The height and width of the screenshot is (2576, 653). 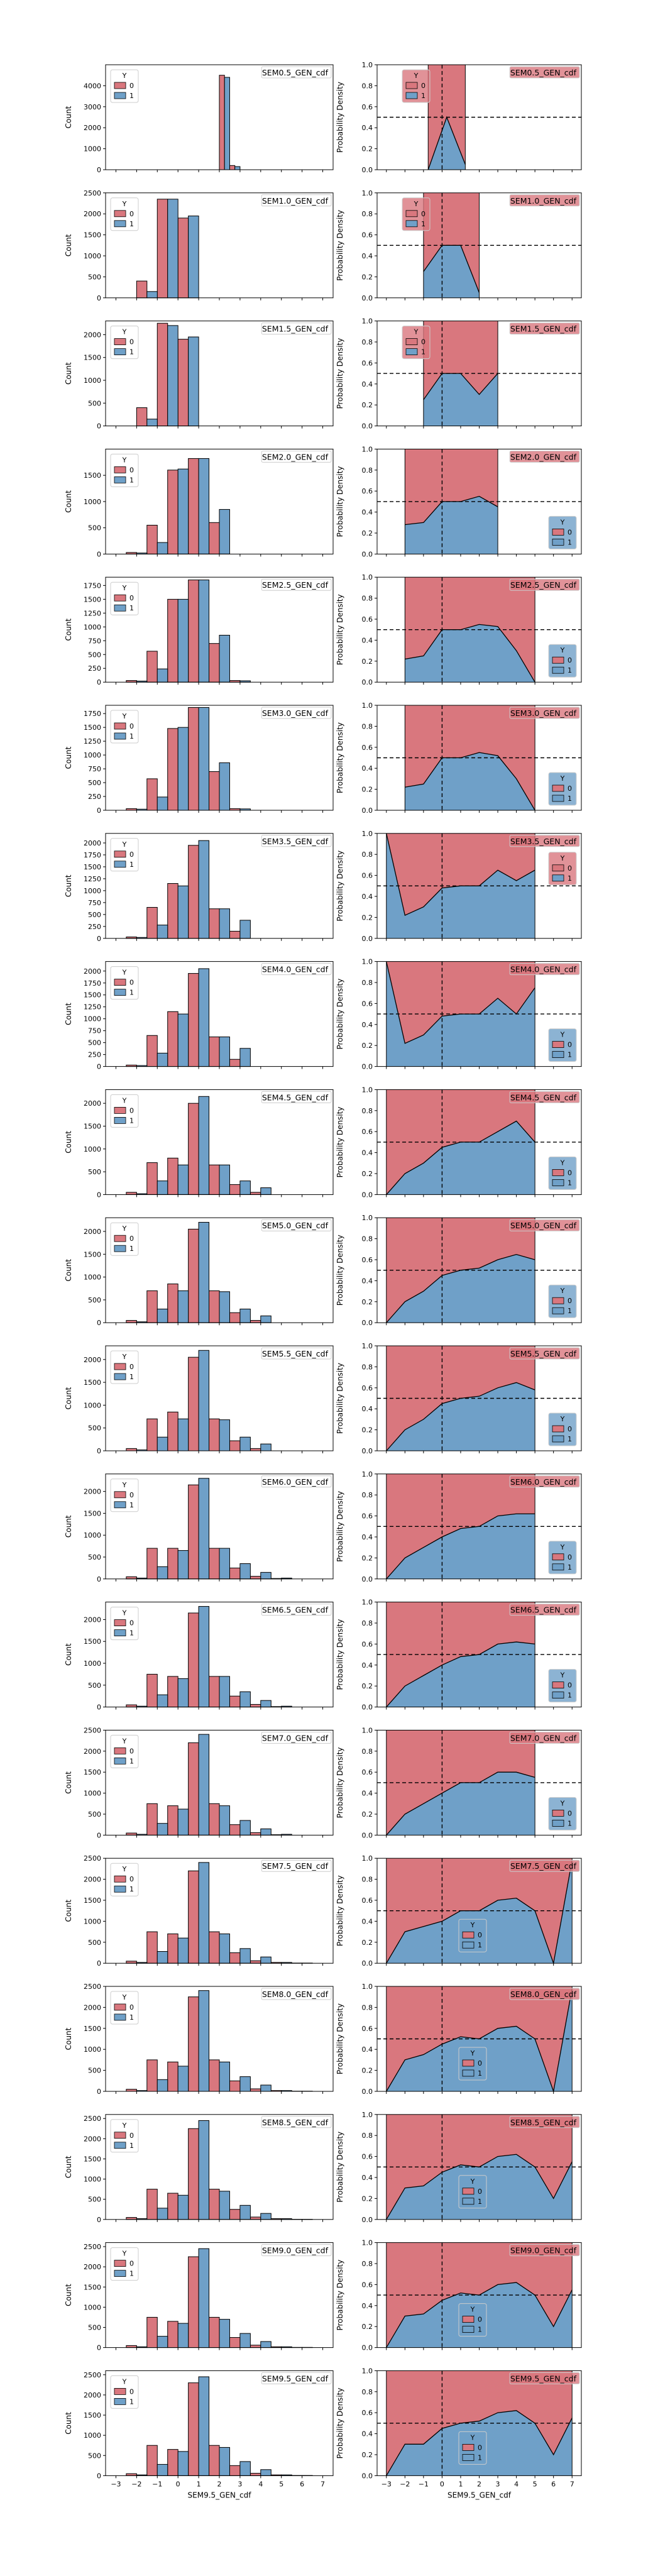 I want to click on x-tick-label: 0, so click(x=442, y=2484).